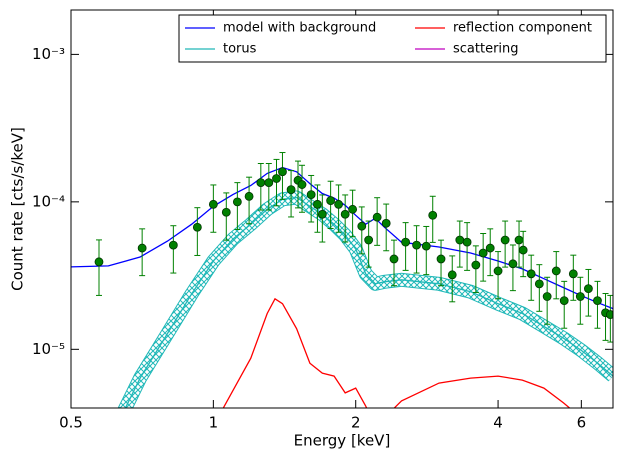 The height and width of the screenshot is (459, 624). I want to click on legend-label: reflection component, so click(522, 28).